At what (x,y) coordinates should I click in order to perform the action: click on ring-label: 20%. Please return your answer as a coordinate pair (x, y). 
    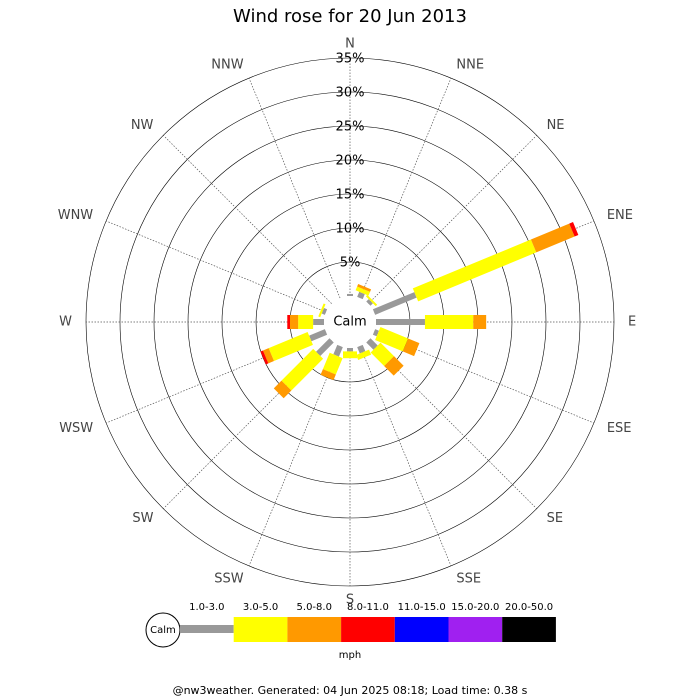
    Looking at the image, I should click on (350, 161).